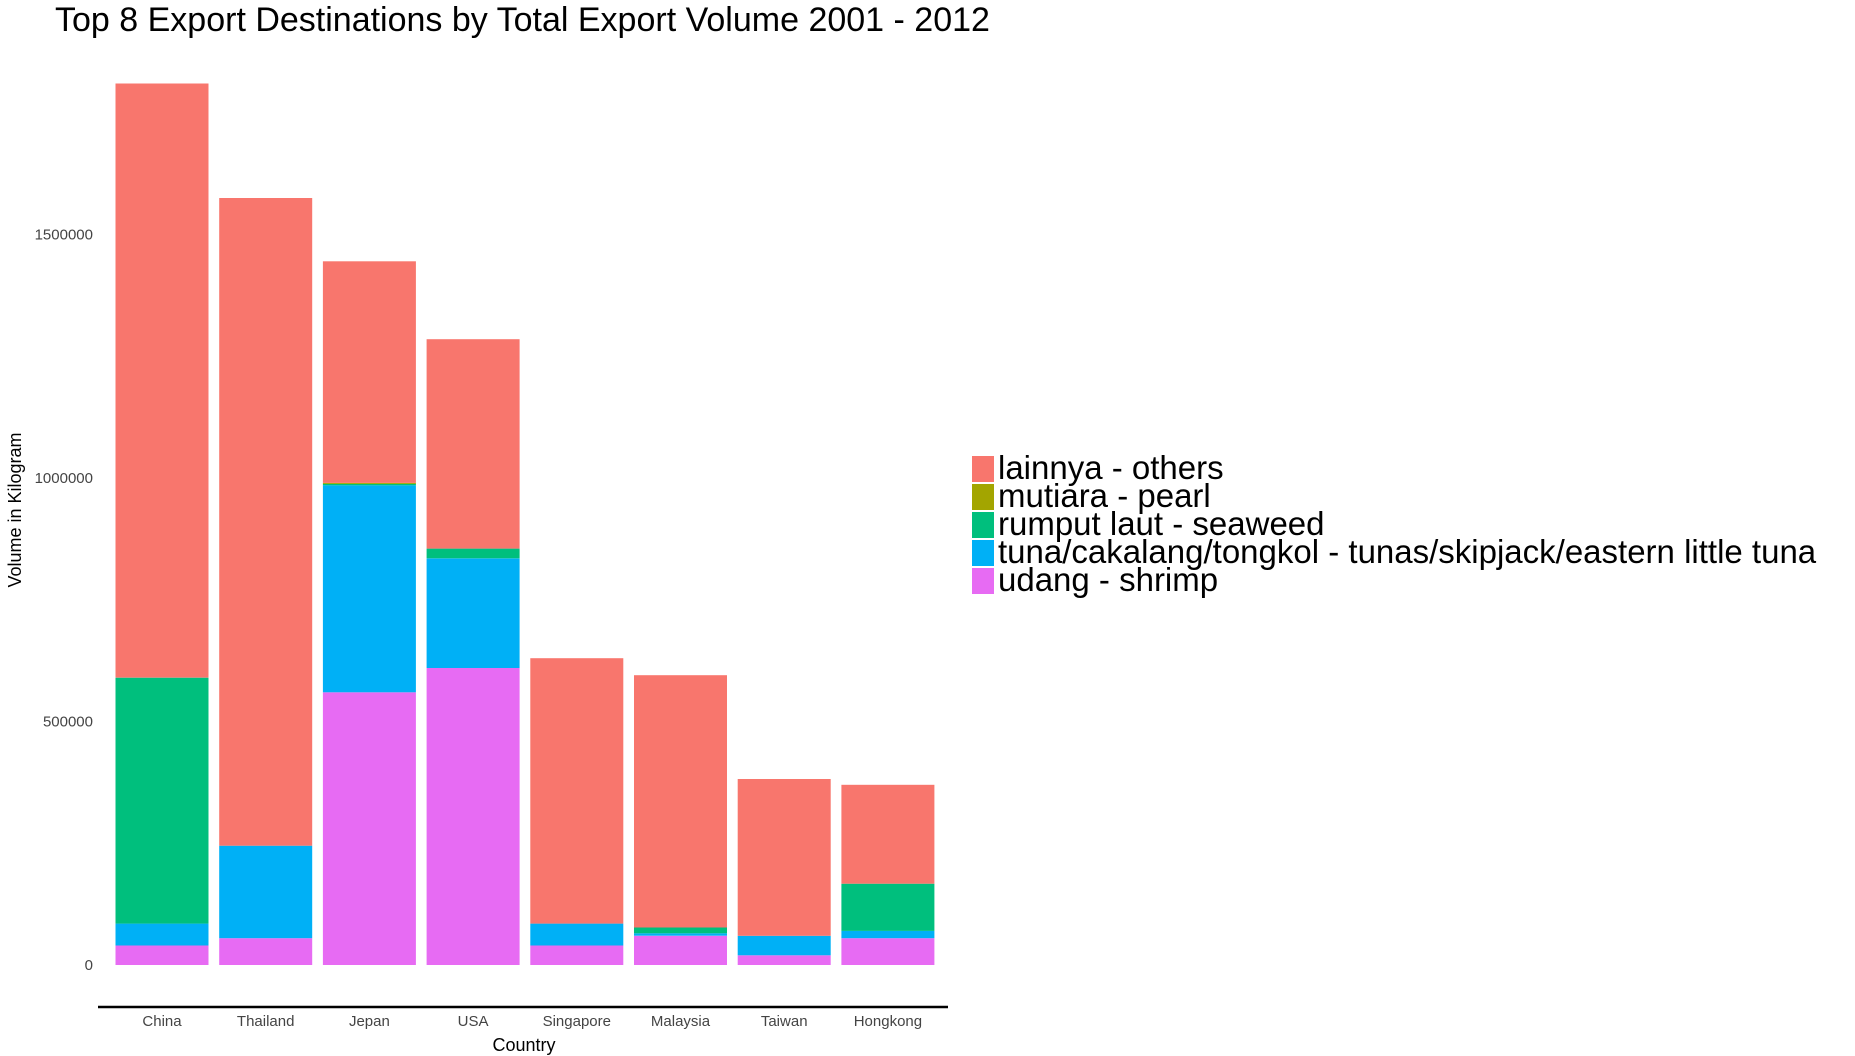  Describe the element at coordinates (68, 722) in the screenshot. I see `y-tick-label: 500000` at that location.